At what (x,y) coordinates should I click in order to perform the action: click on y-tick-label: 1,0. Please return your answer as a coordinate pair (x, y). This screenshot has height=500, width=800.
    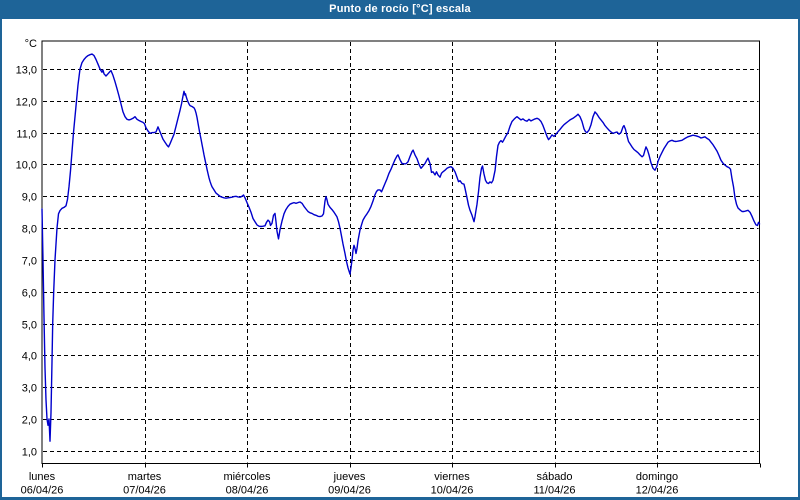
    Looking at the image, I should click on (29, 453).